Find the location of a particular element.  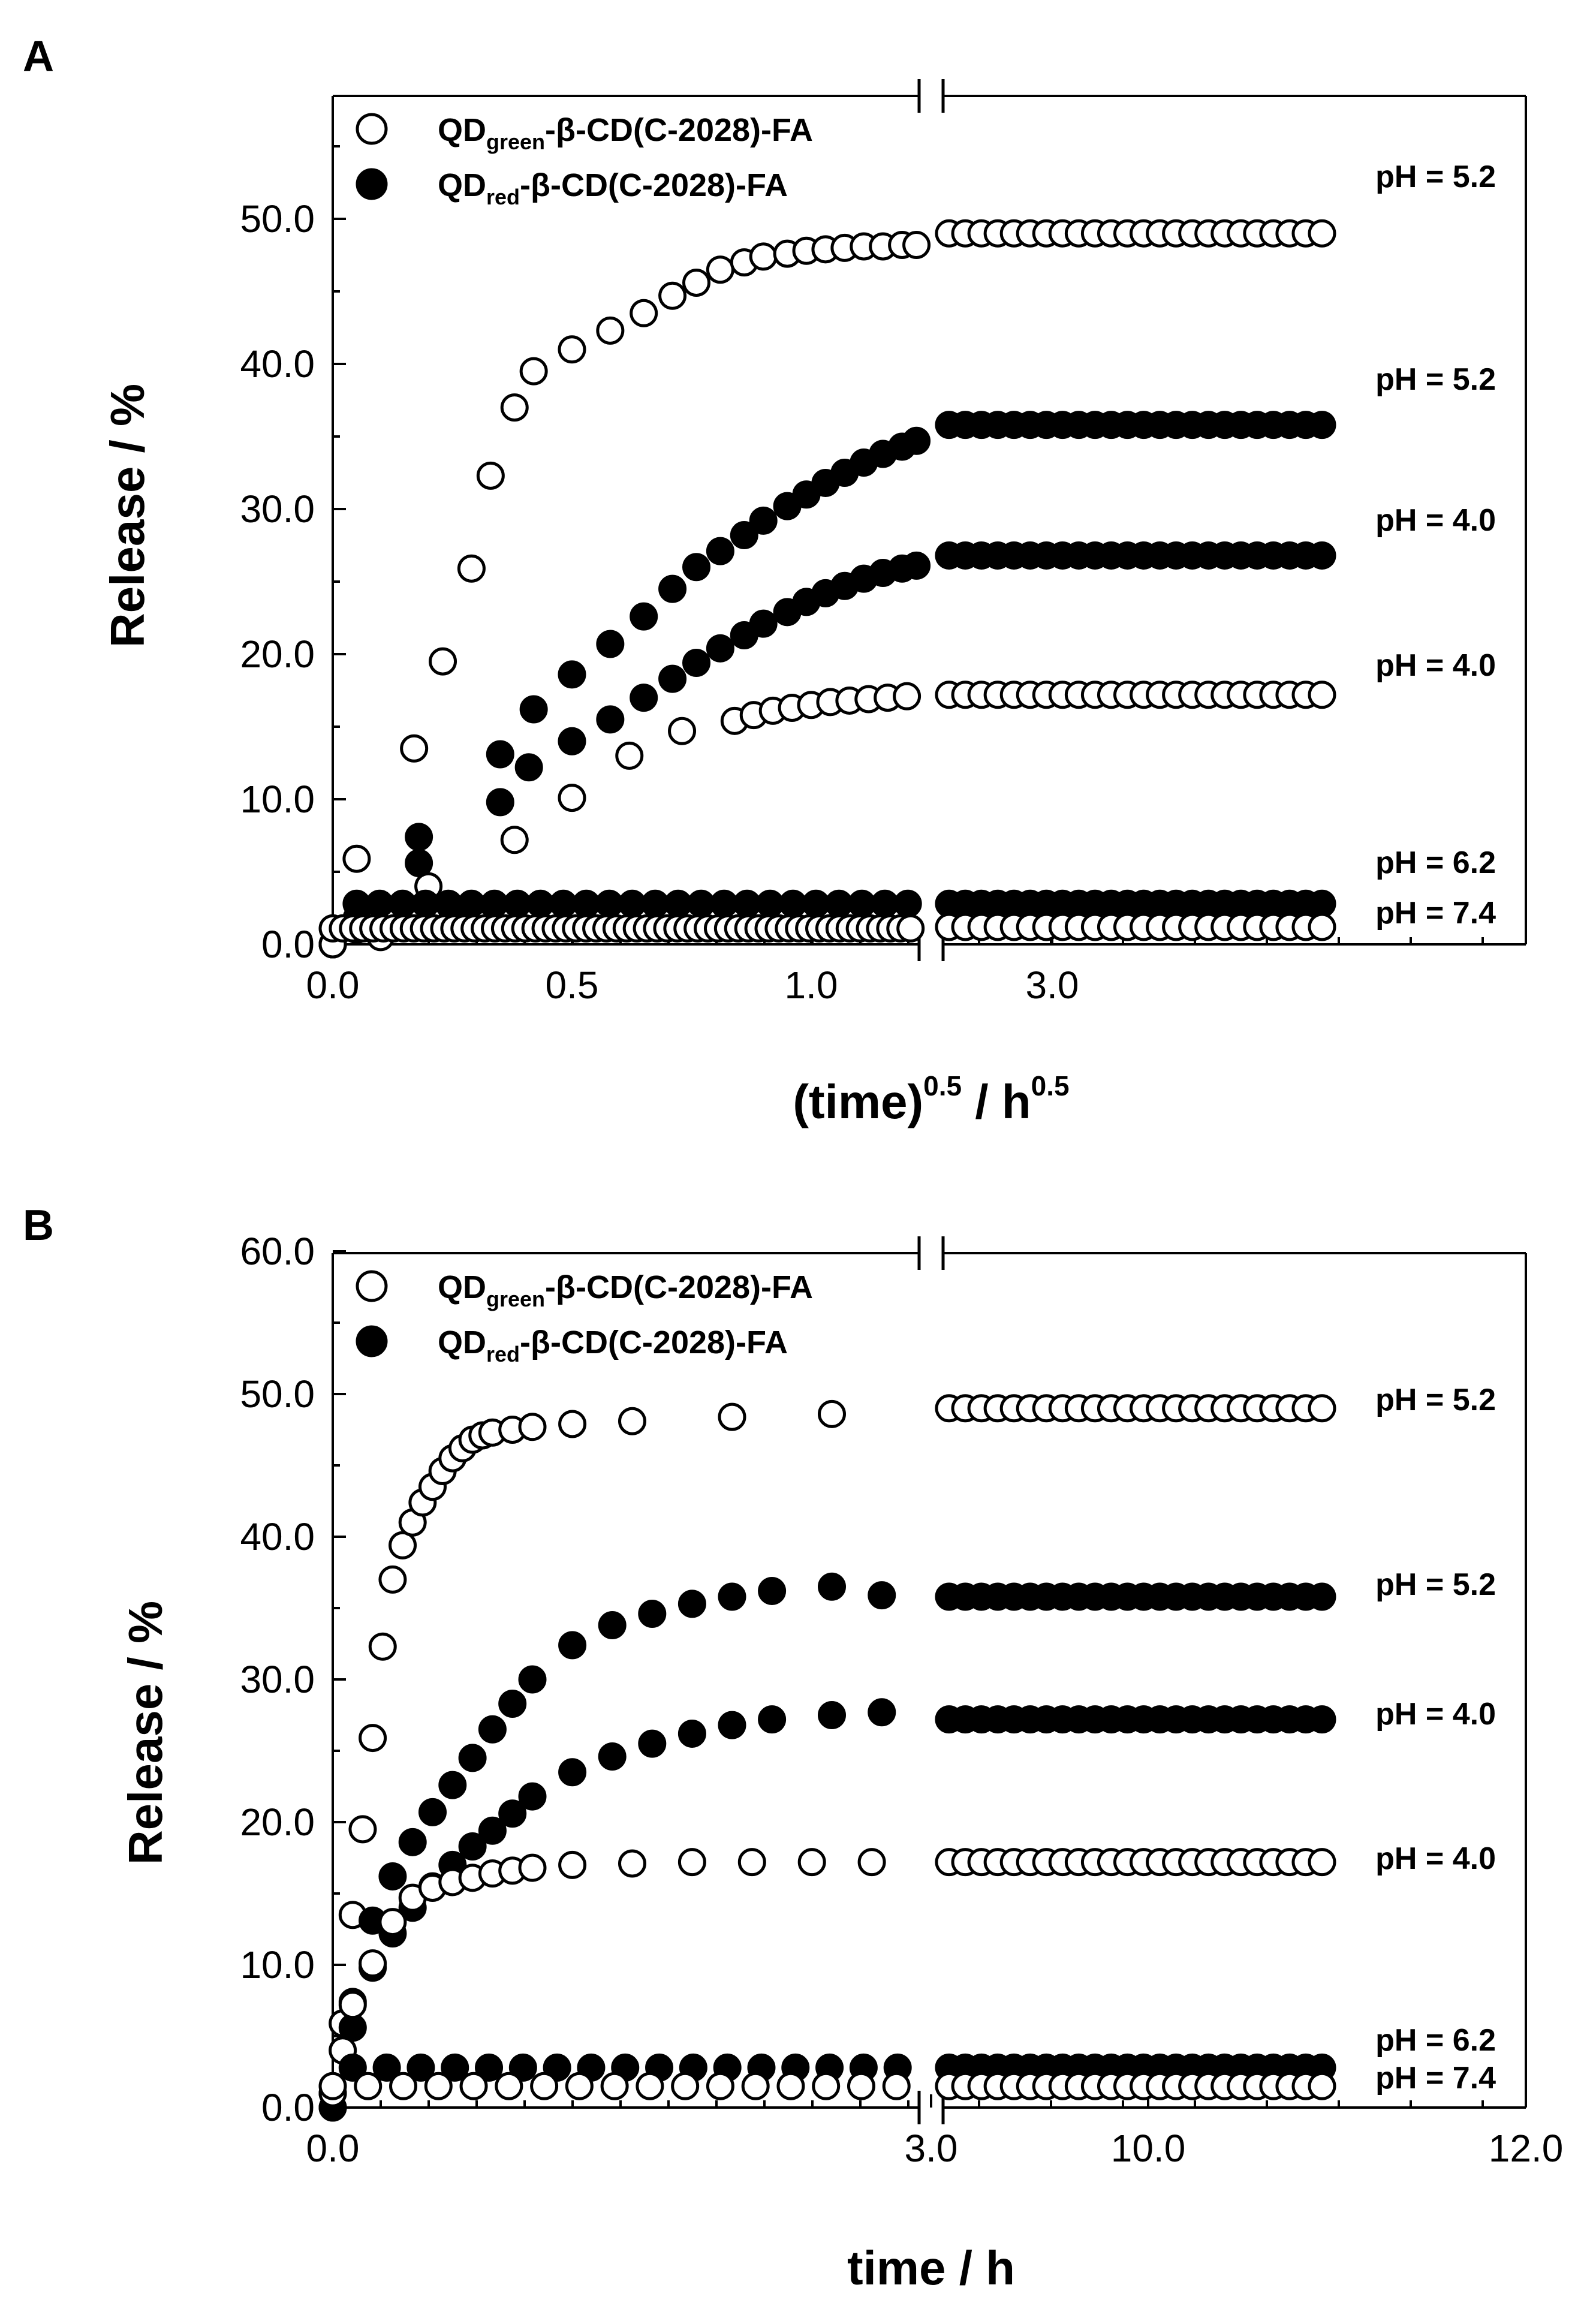

legend-label: QDred-β-CD(C-2028)-FA is located at coordinates (613, 188).